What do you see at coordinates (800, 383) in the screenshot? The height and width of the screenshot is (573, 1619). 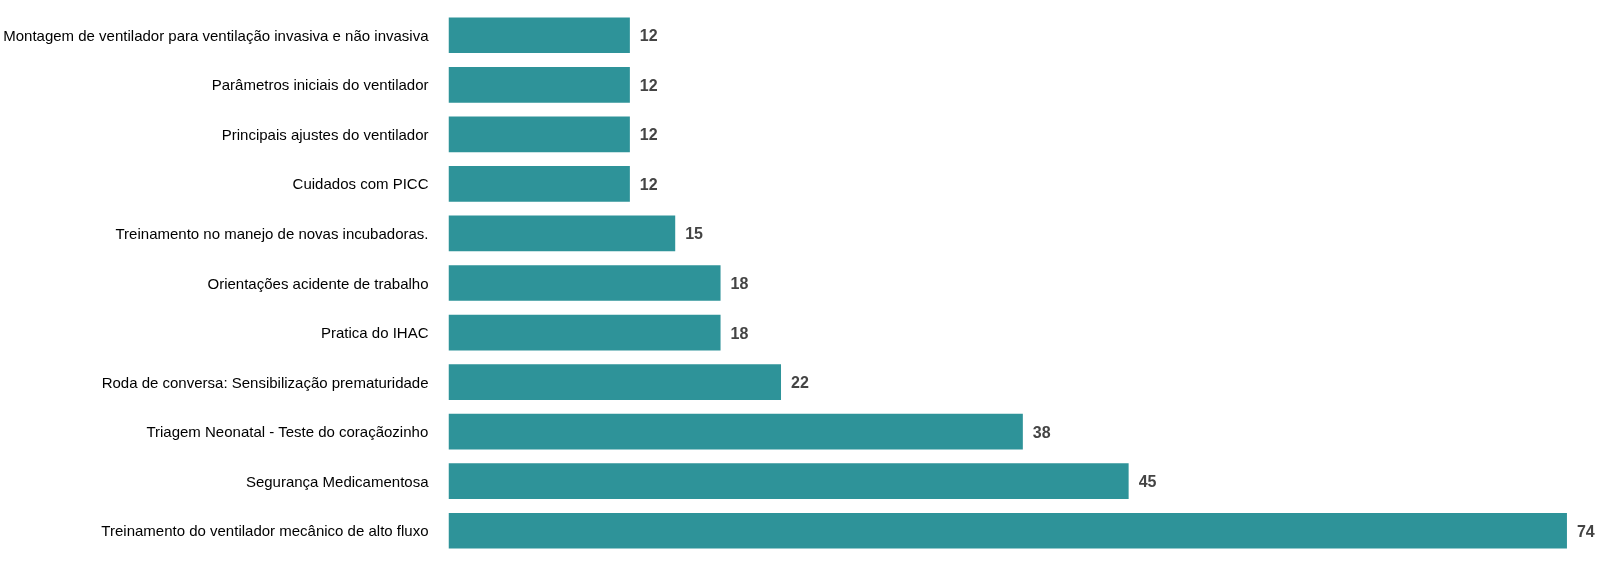 I see `data-label: 22` at bounding box center [800, 383].